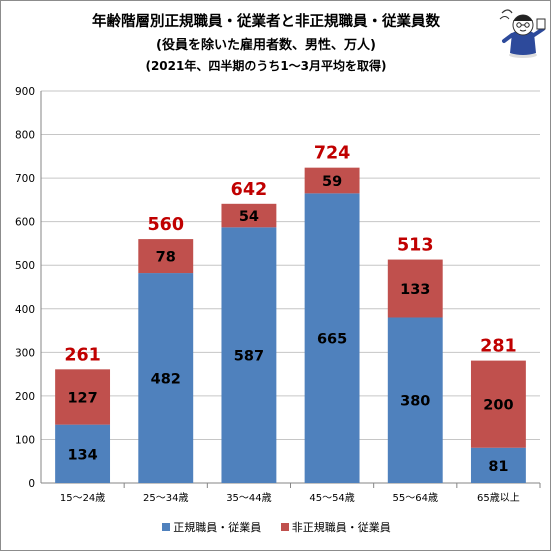 This screenshot has width=551, height=551. I want to click on y-tick-label: 900, so click(25, 92).